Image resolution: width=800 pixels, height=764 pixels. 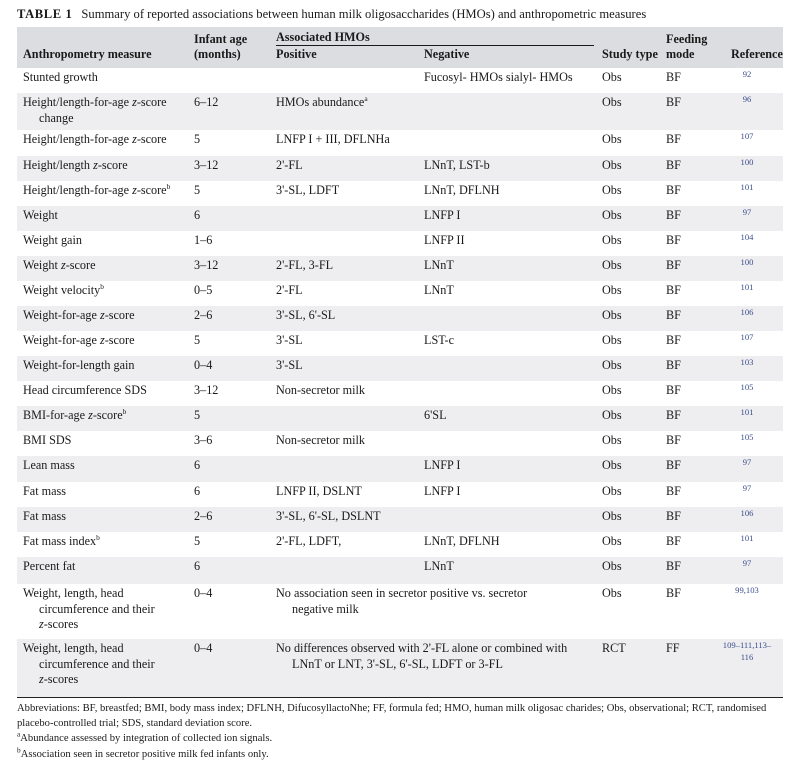 I want to click on cell-negative: LST-c, so click(x=439, y=340).